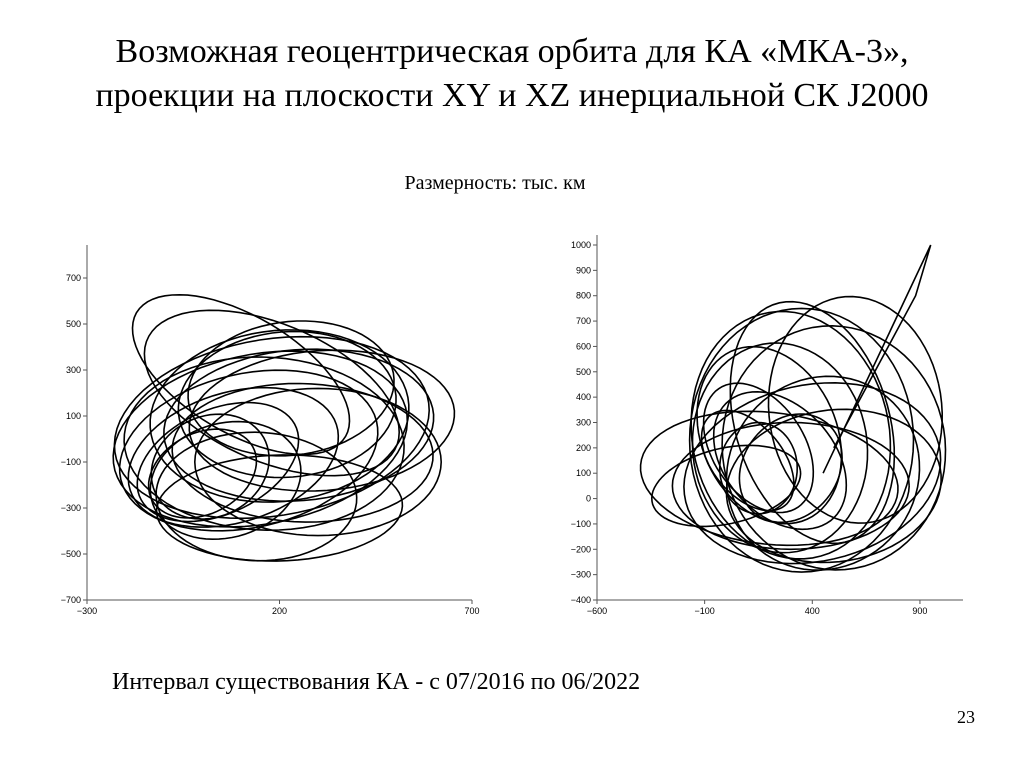  What do you see at coordinates (583, 296) in the screenshot?
I see `y-tick-label: 800` at bounding box center [583, 296].